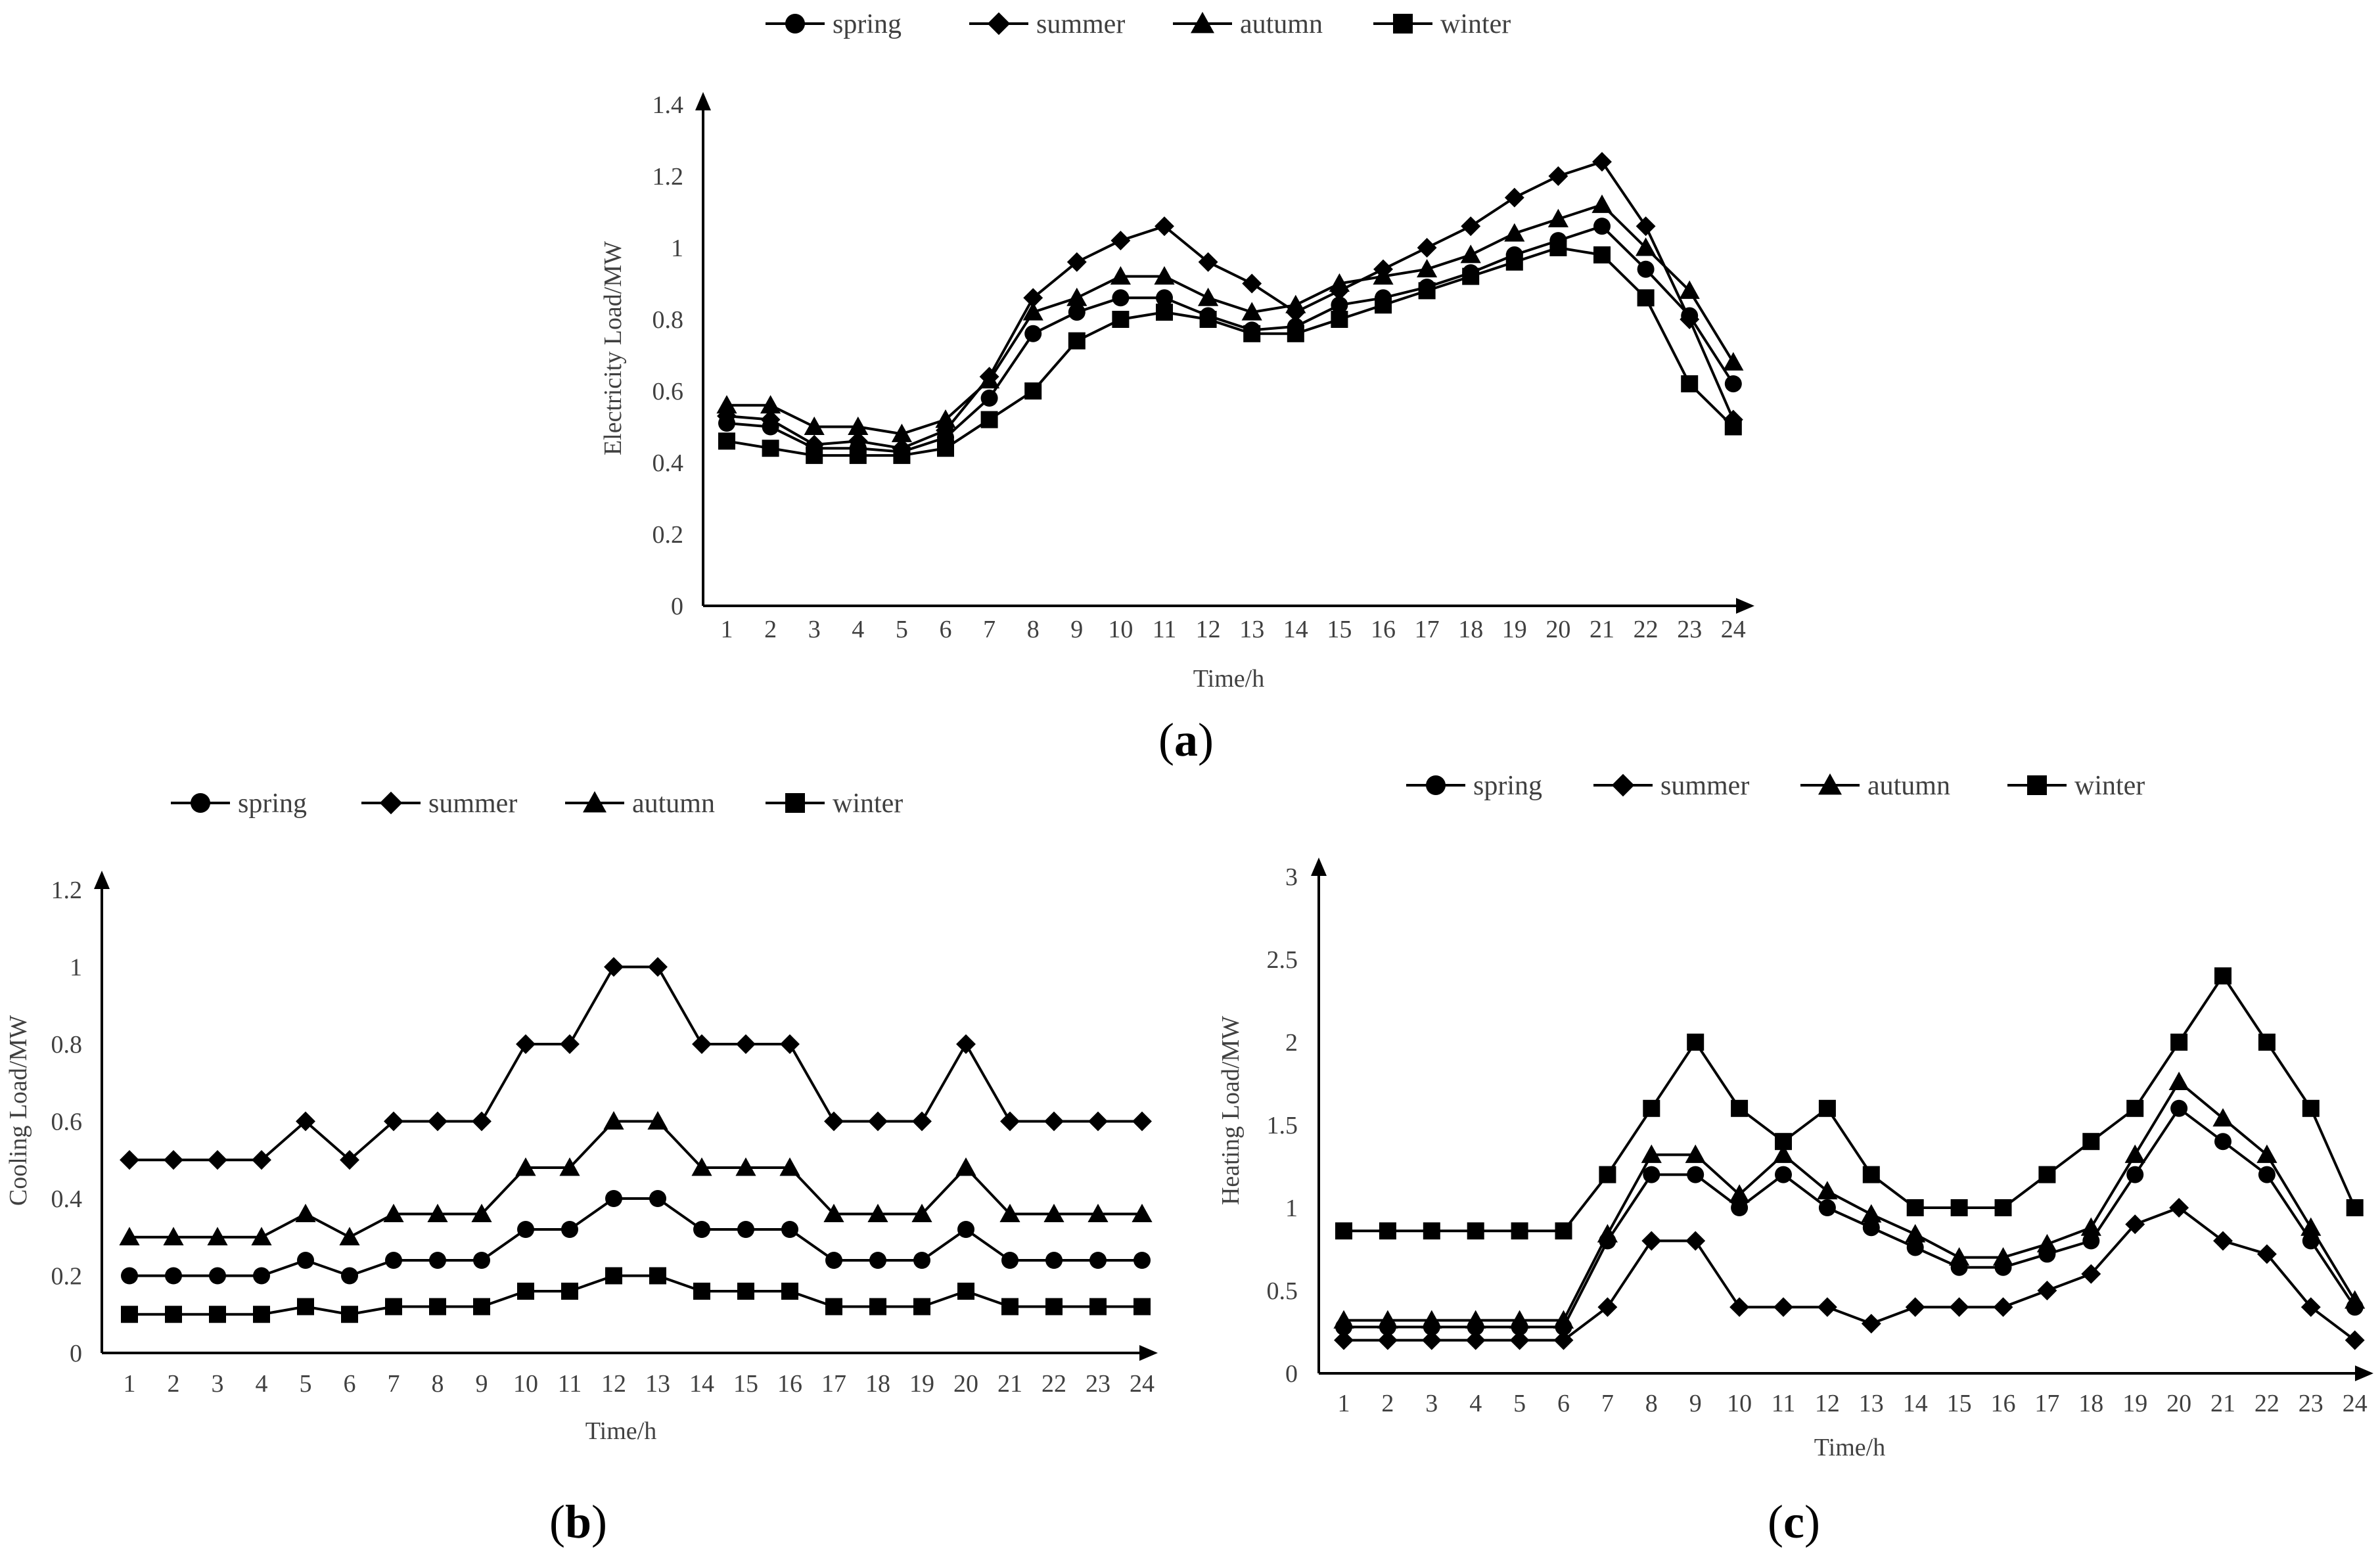 The height and width of the screenshot is (1556, 2380). I want to click on chart-c-legend-marker-autumn, so click(1830, 784).